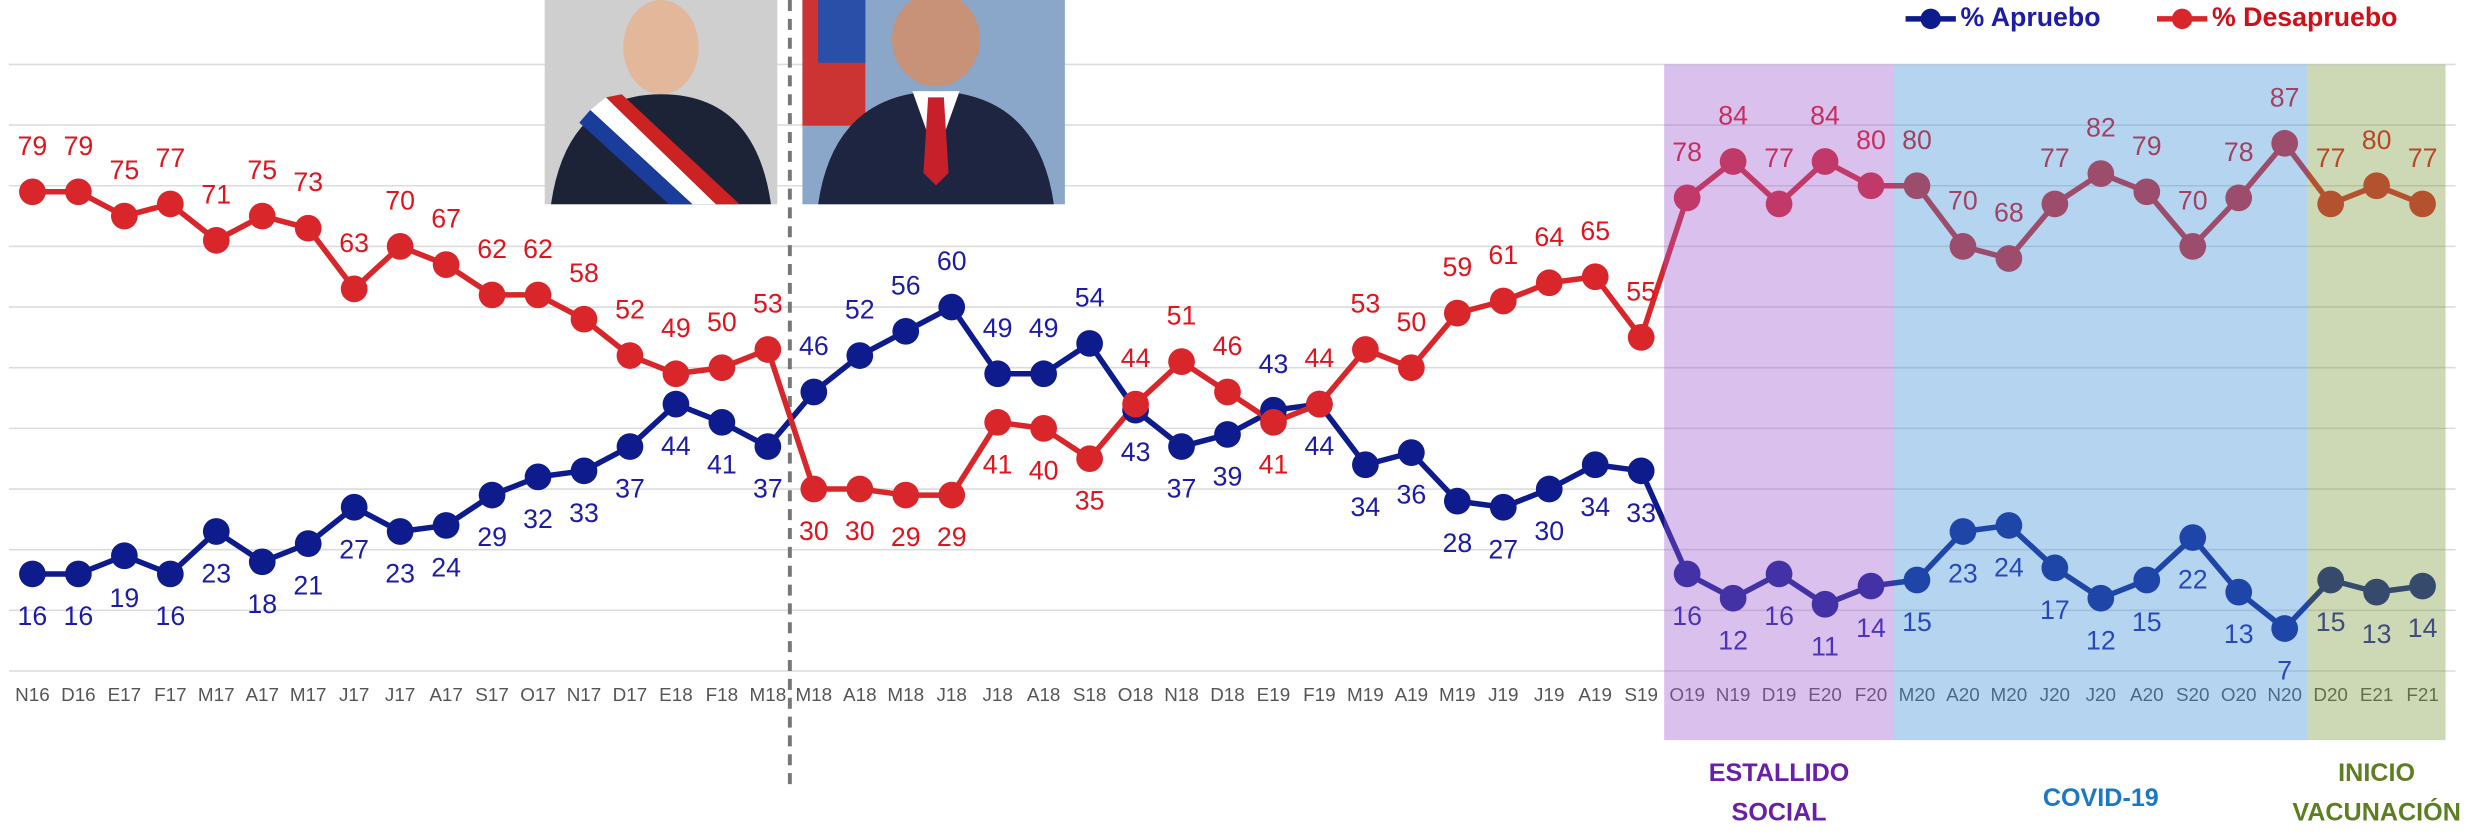  I want to click on data-label: 84, so click(1825, 116).